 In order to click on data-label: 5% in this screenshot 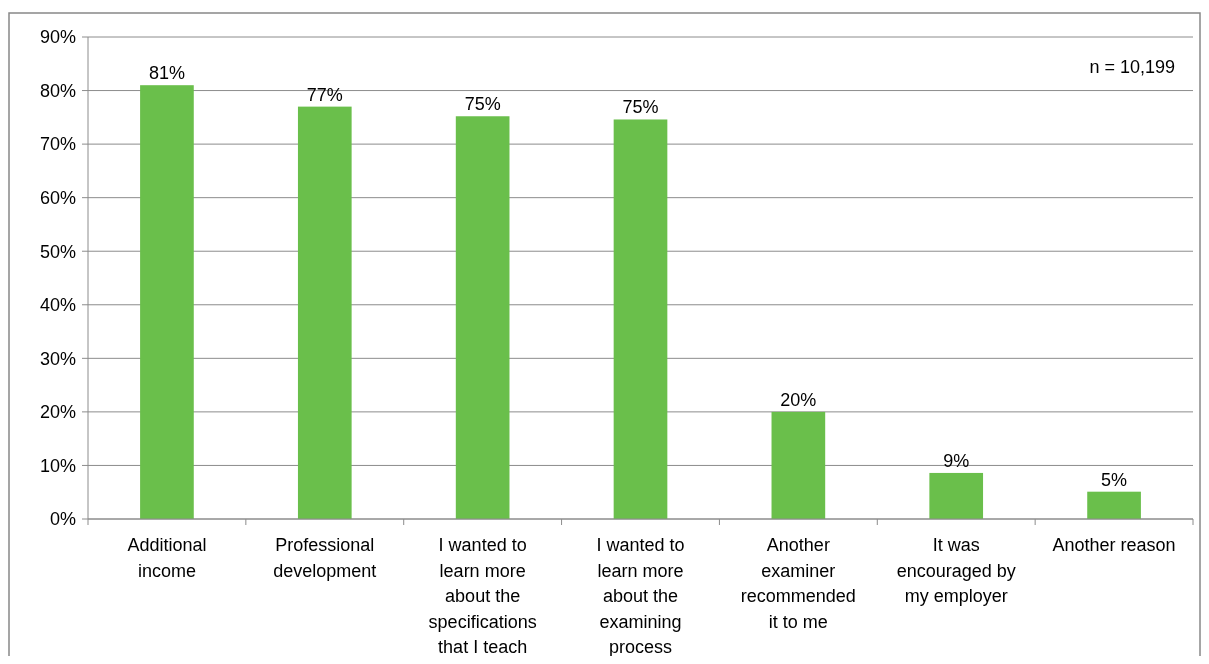, I will do `click(1114, 479)`.